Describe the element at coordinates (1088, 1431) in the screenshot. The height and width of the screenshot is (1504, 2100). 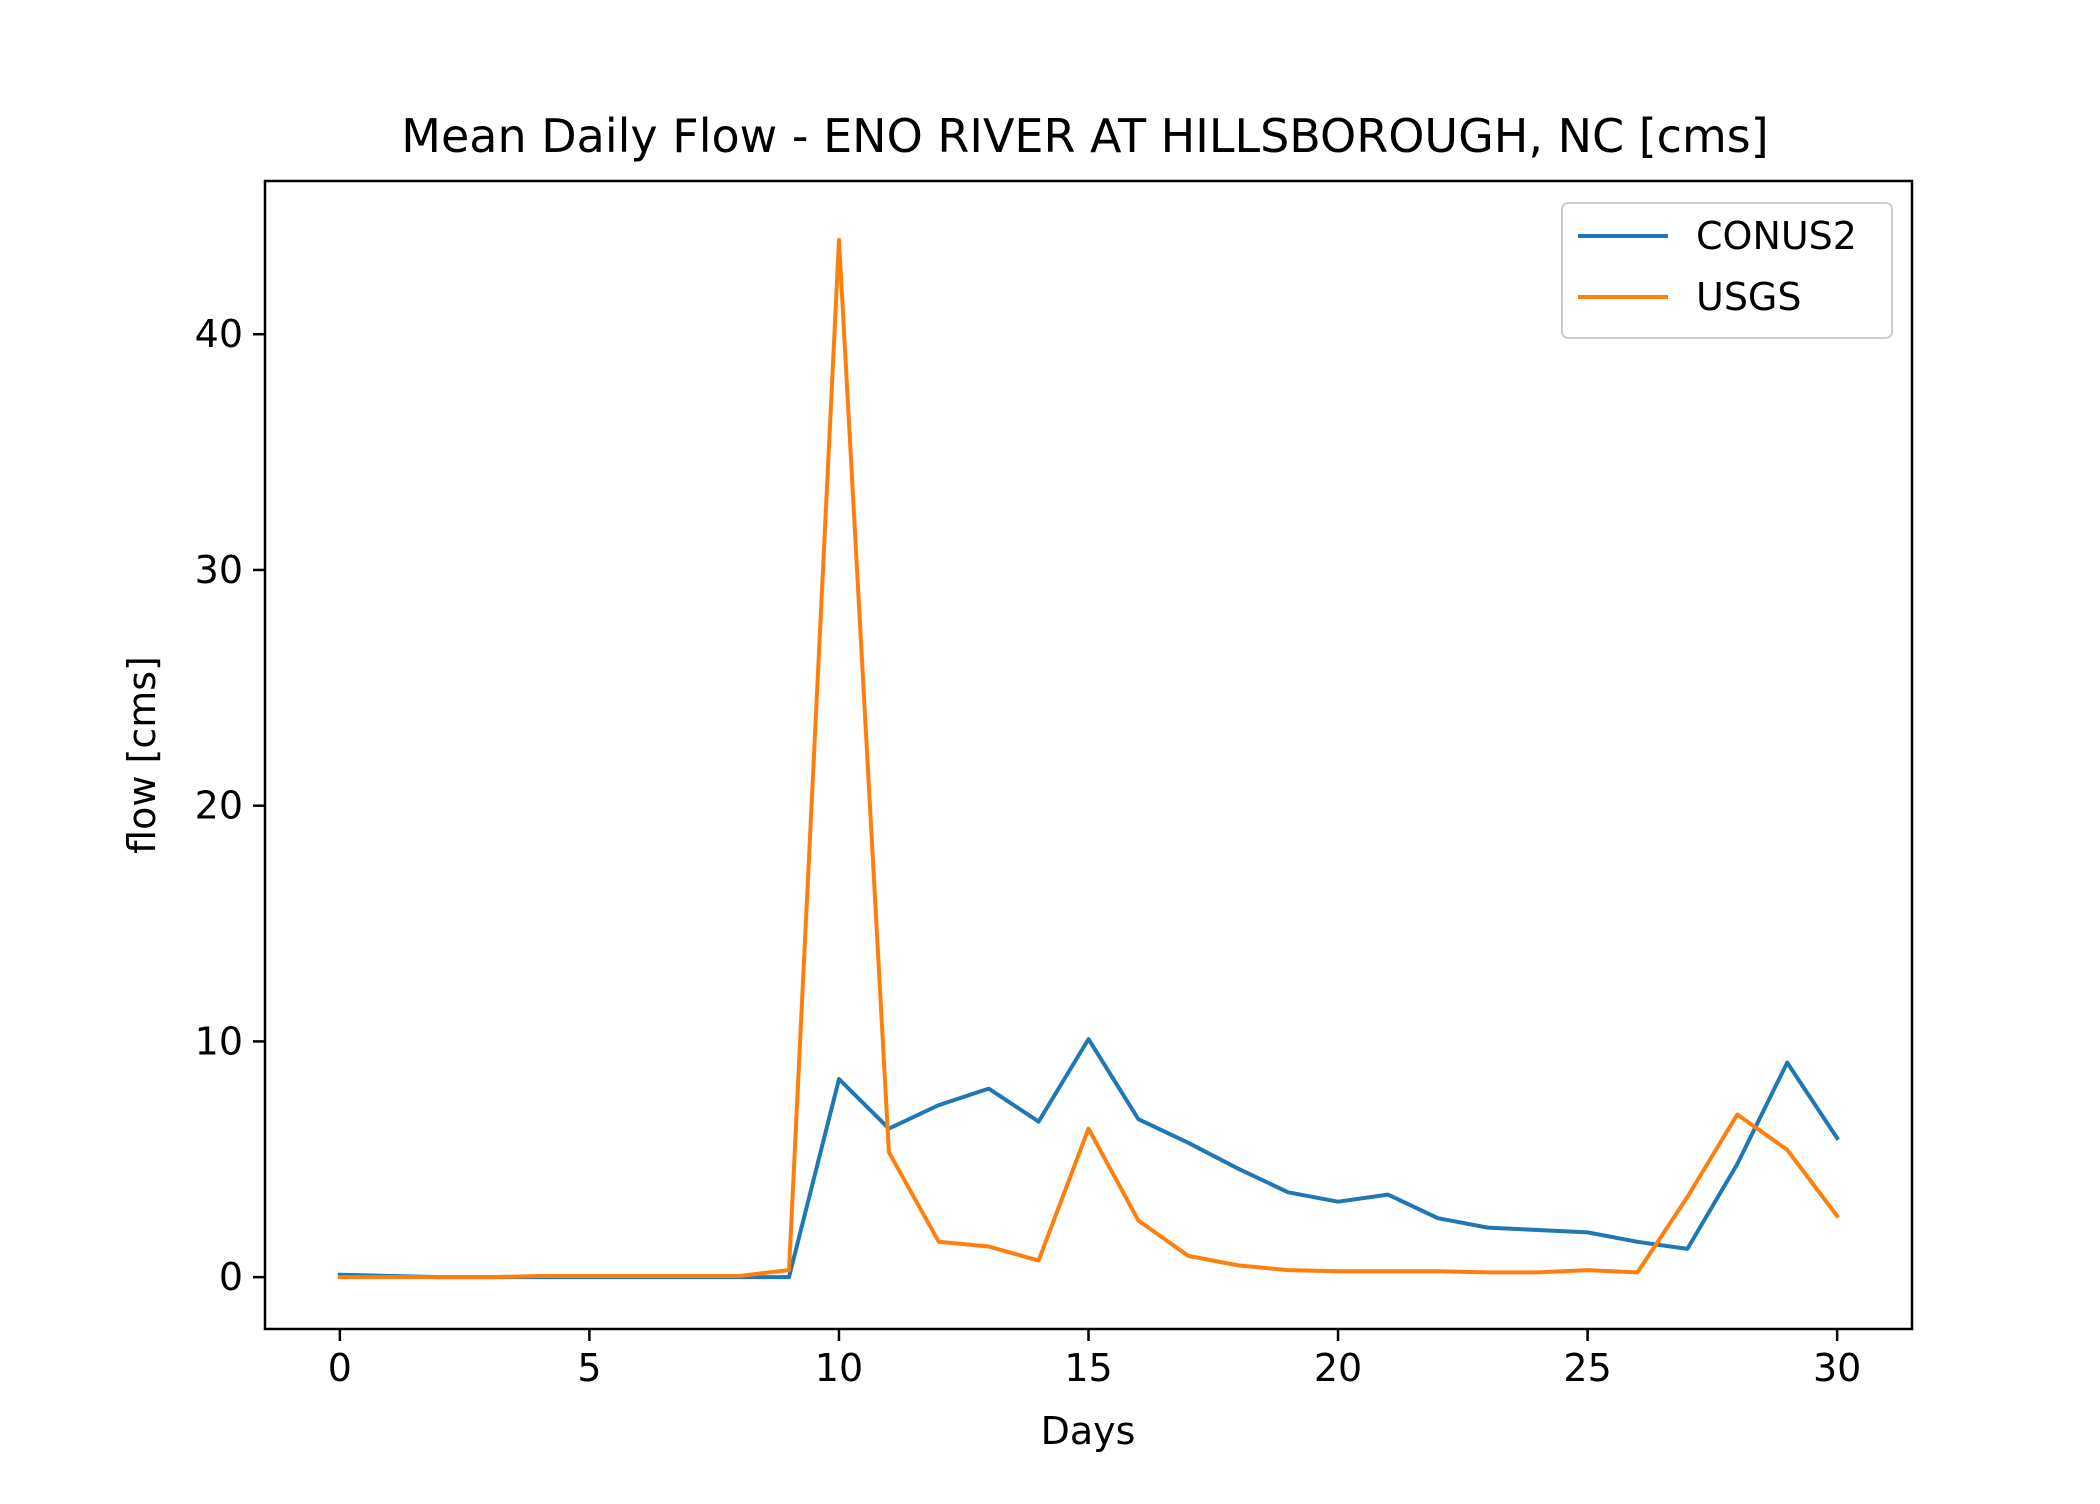
I see `x-axis-label: Days` at that location.